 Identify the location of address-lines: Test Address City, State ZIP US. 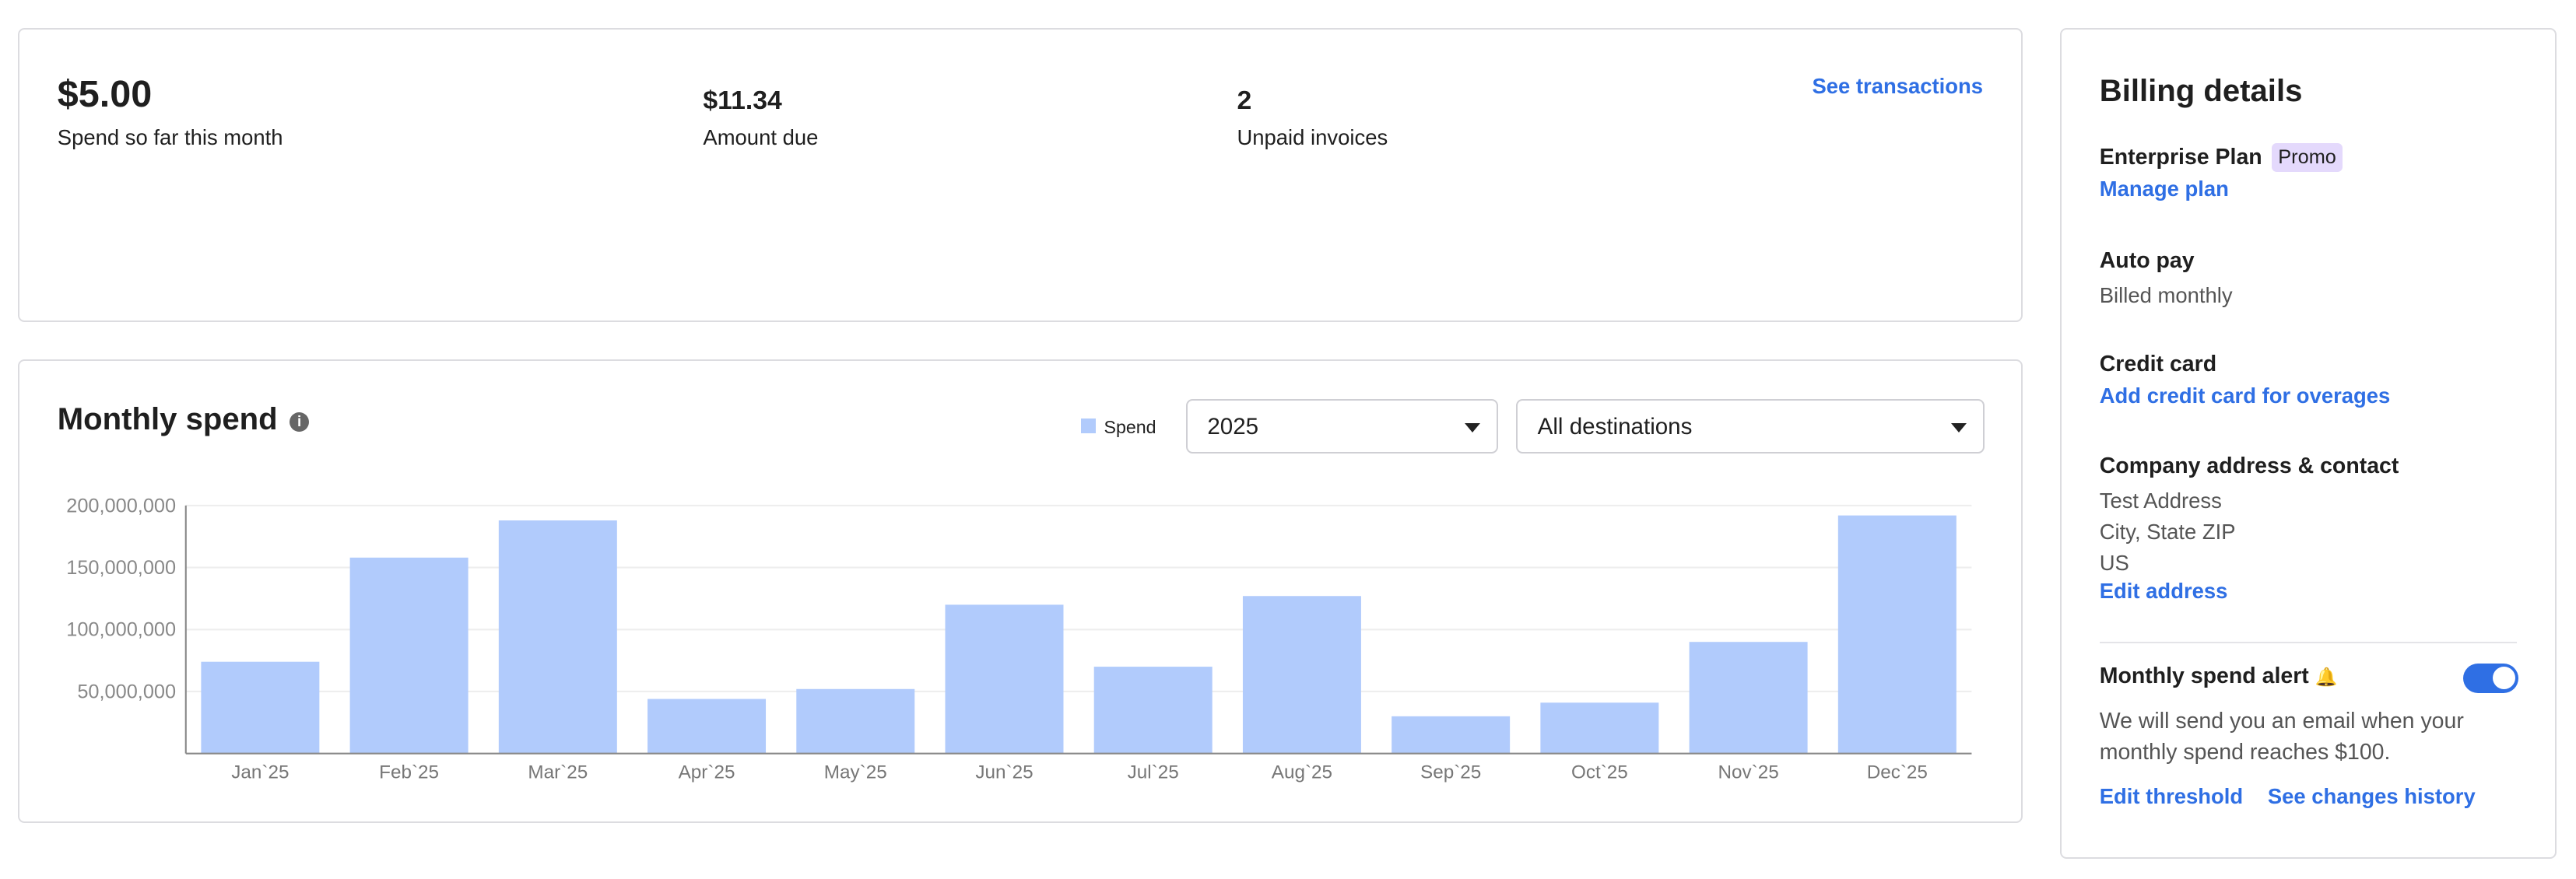
(2249, 532).